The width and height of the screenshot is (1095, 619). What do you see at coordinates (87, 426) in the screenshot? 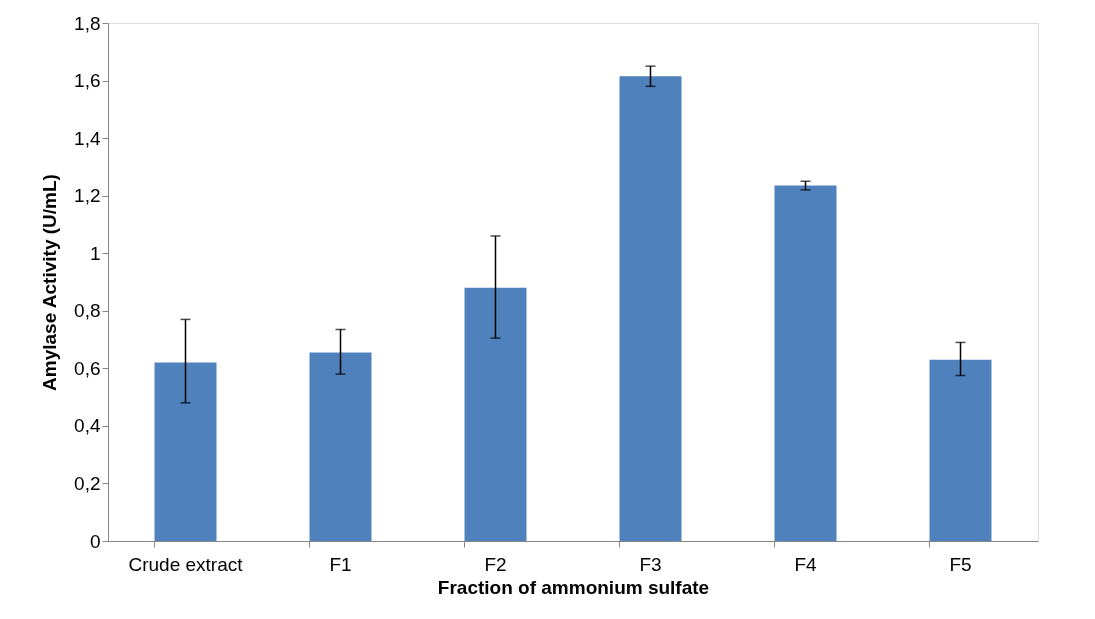
I see `y-tick-label: 0,4` at bounding box center [87, 426].